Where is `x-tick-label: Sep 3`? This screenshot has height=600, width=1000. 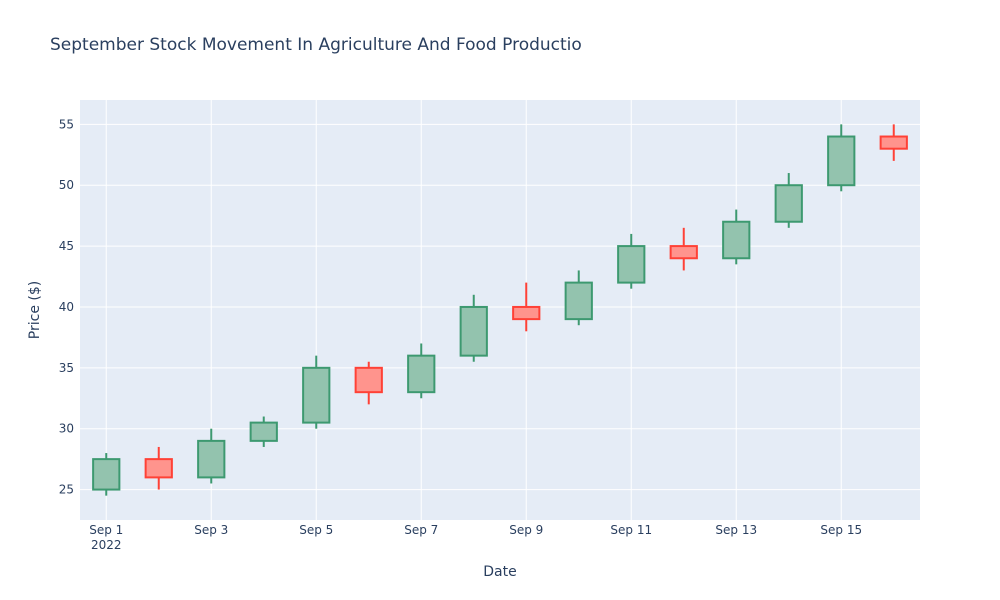
x-tick-label: Sep 3 is located at coordinates (211, 530).